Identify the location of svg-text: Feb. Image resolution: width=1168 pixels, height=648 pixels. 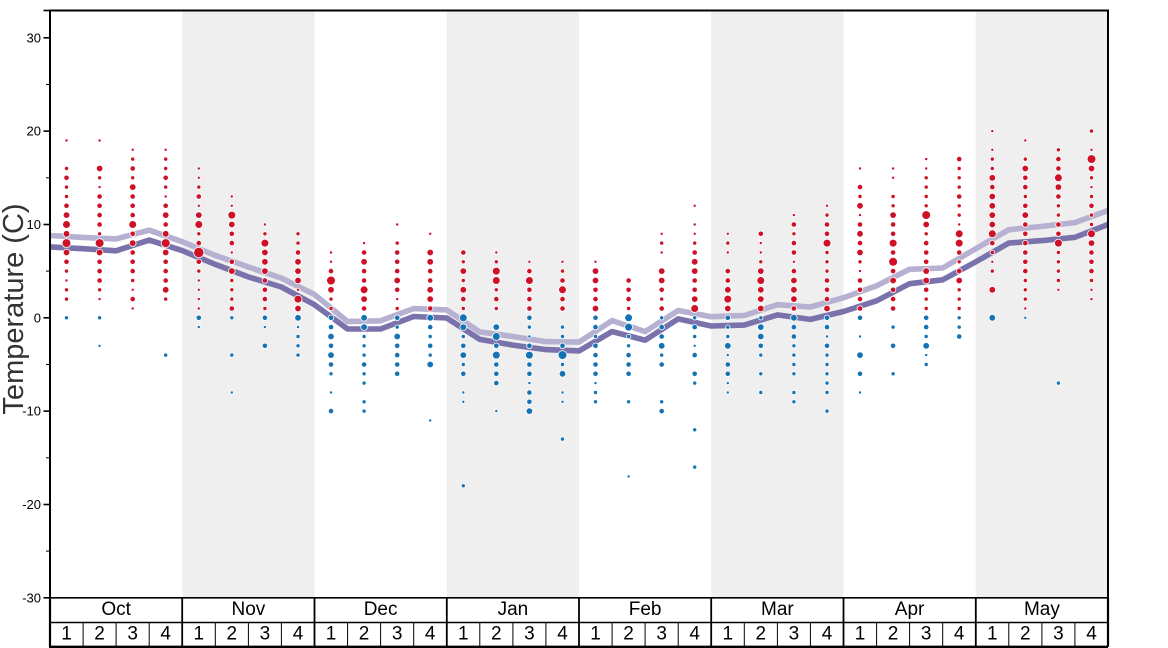
(645, 609).